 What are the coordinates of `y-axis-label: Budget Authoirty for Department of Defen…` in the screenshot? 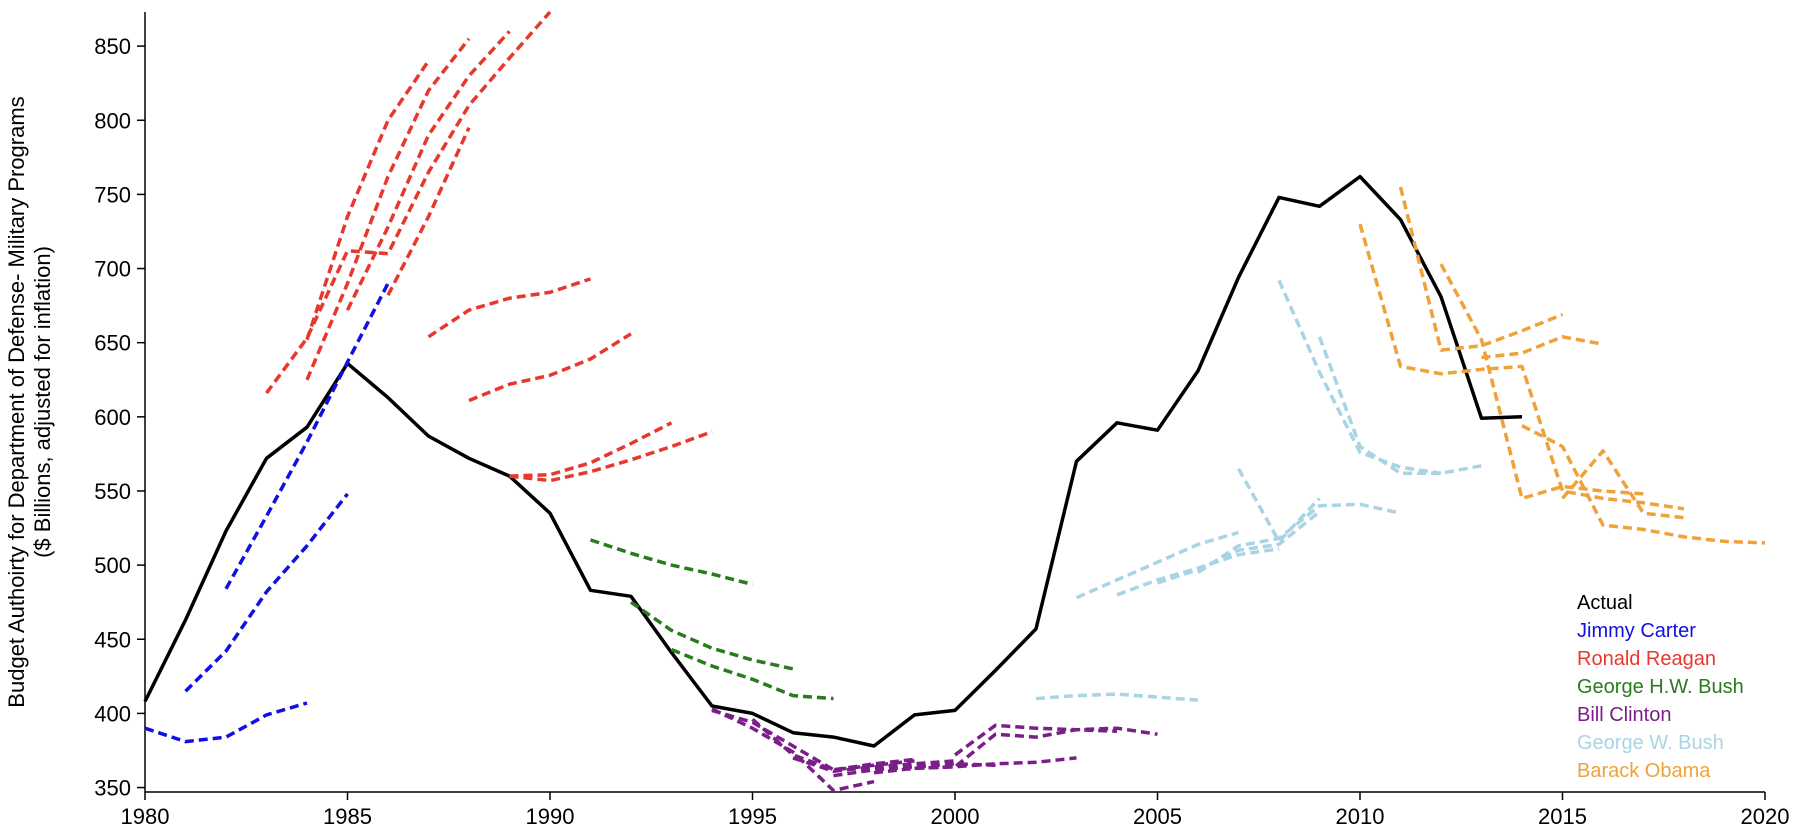 It's located at (16, 401).